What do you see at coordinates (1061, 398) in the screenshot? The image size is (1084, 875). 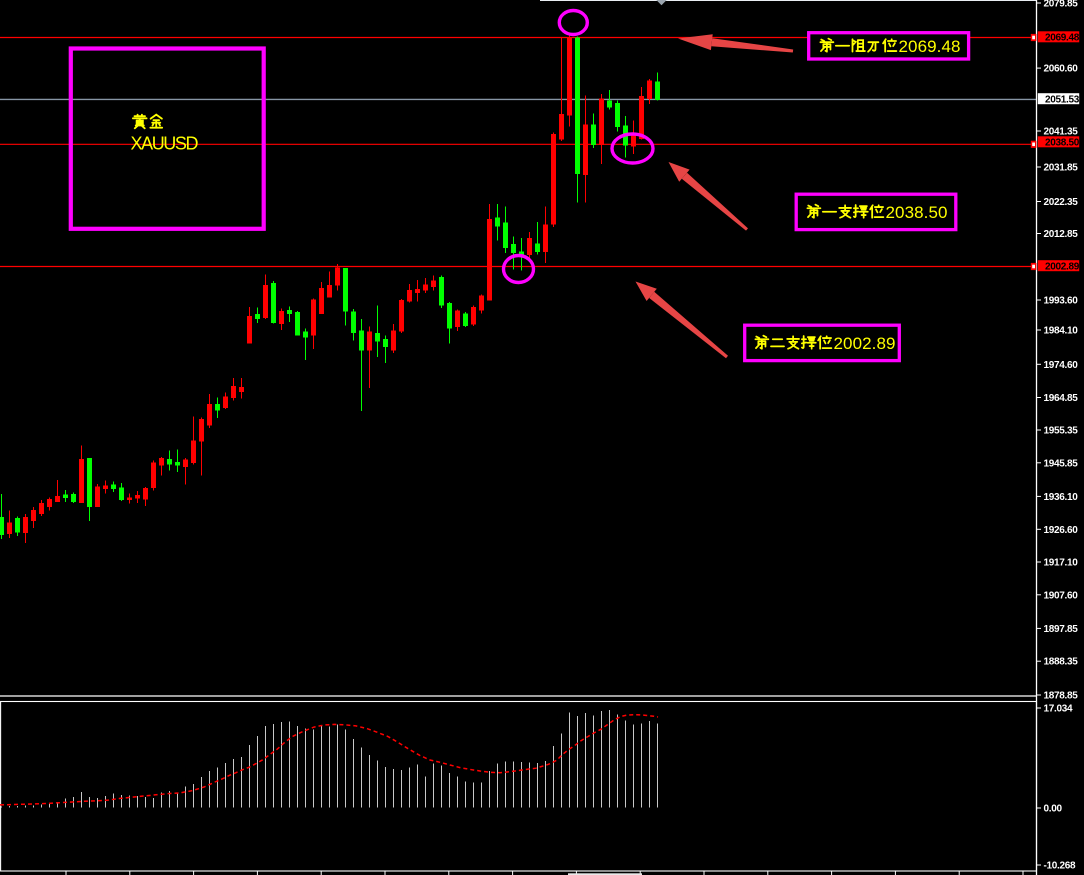 I see `svg-text: 1964.85` at bounding box center [1061, 398].